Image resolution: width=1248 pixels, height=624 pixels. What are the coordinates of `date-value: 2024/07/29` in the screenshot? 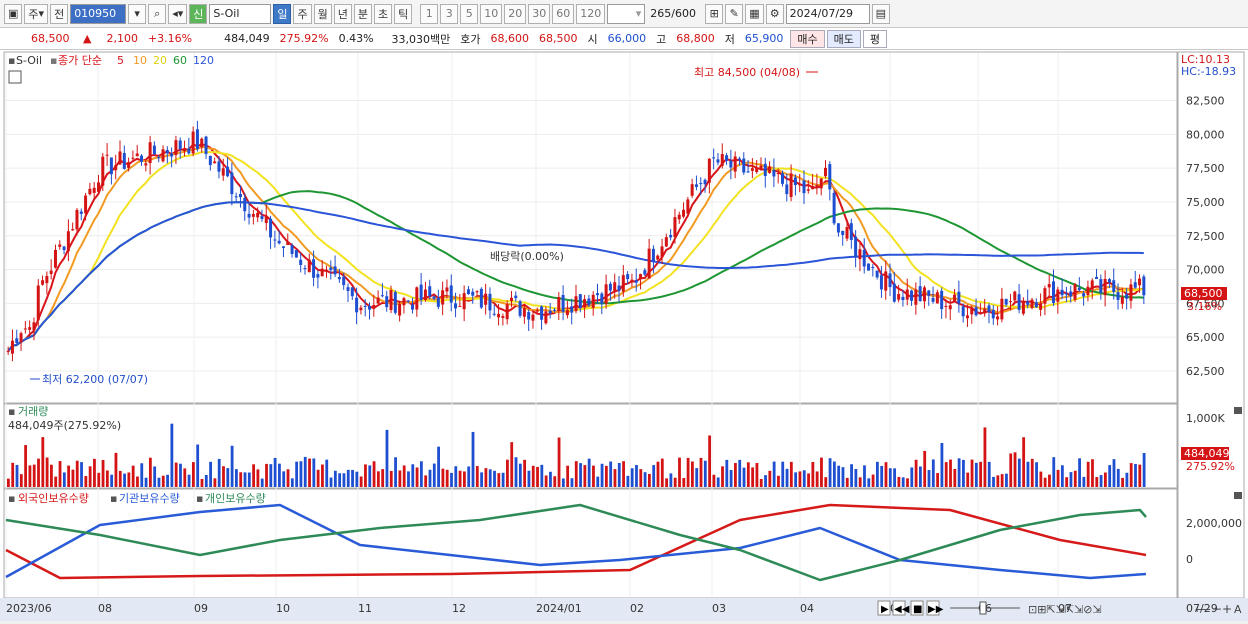 It's located at (821, 13).